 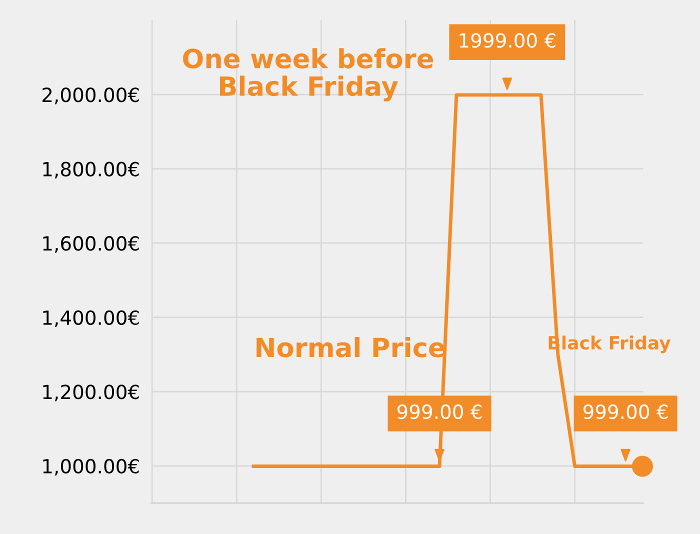 What do you see at coordinates (91, 319) in the screenshot?
I see `y-tick-label: 1,400.00€` at bounding box center [91, 319].